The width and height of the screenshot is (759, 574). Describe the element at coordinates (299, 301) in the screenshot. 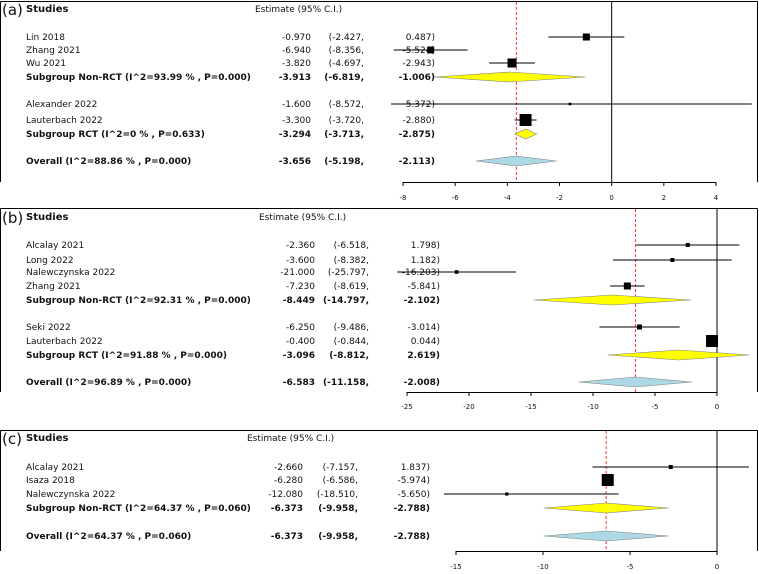

I see `estimate-value: -8.449` at that location.